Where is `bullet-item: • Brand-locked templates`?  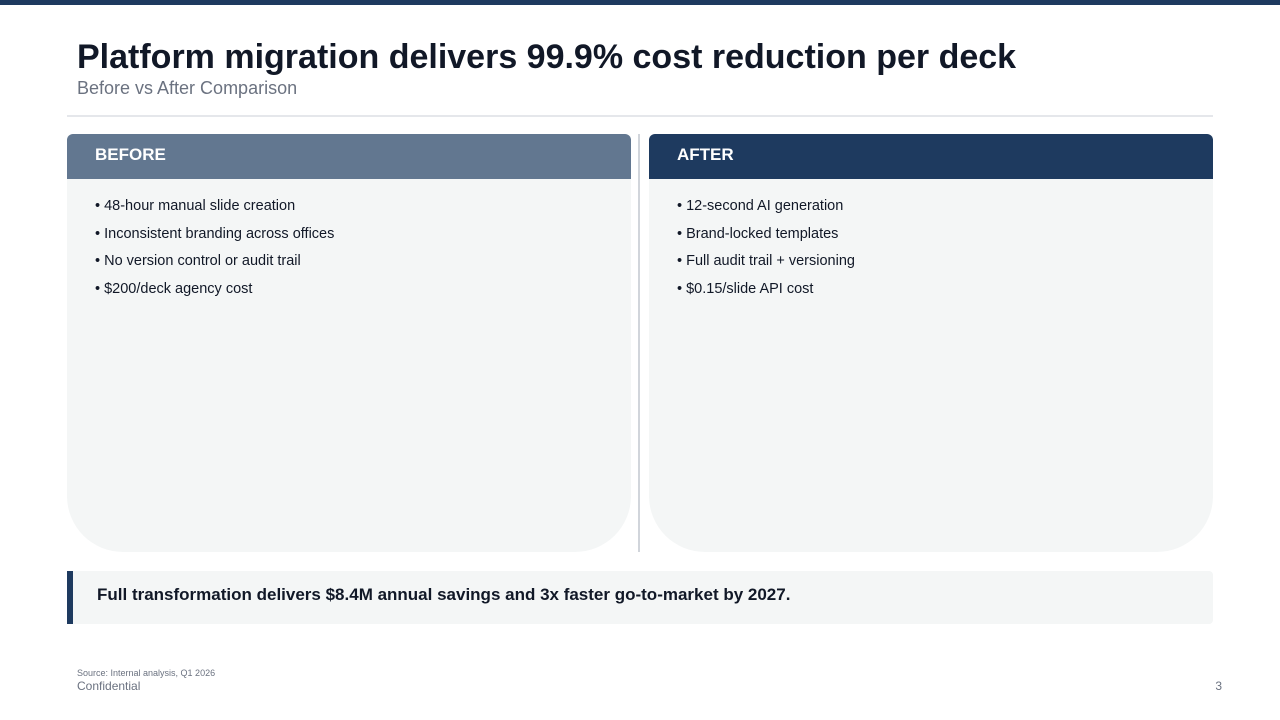
bullet-item: • Brand-locked templates is located at coordinates (758, 233).